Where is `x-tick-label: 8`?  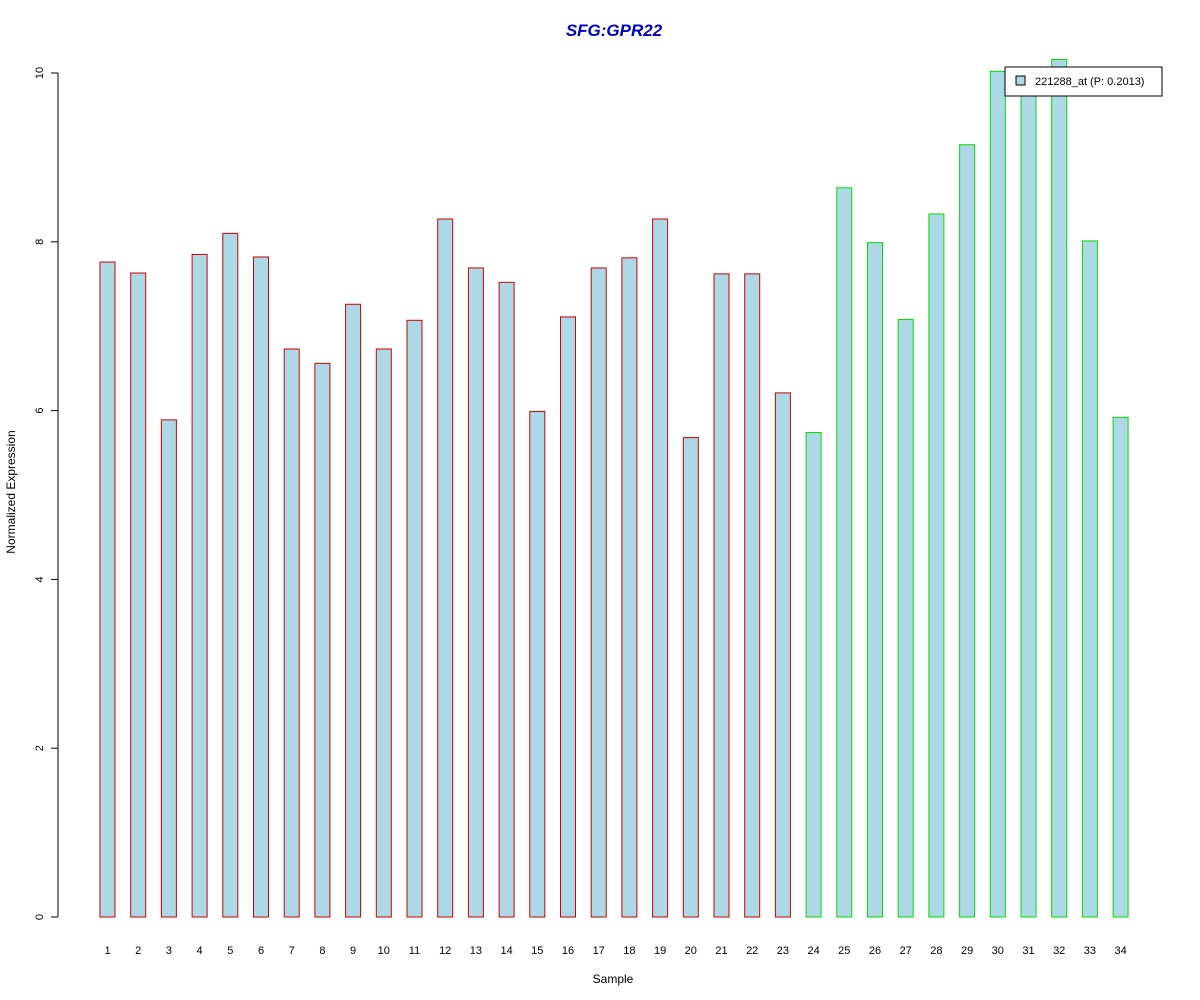
x-tick-label: 8 is located at coordinates (322, 951).